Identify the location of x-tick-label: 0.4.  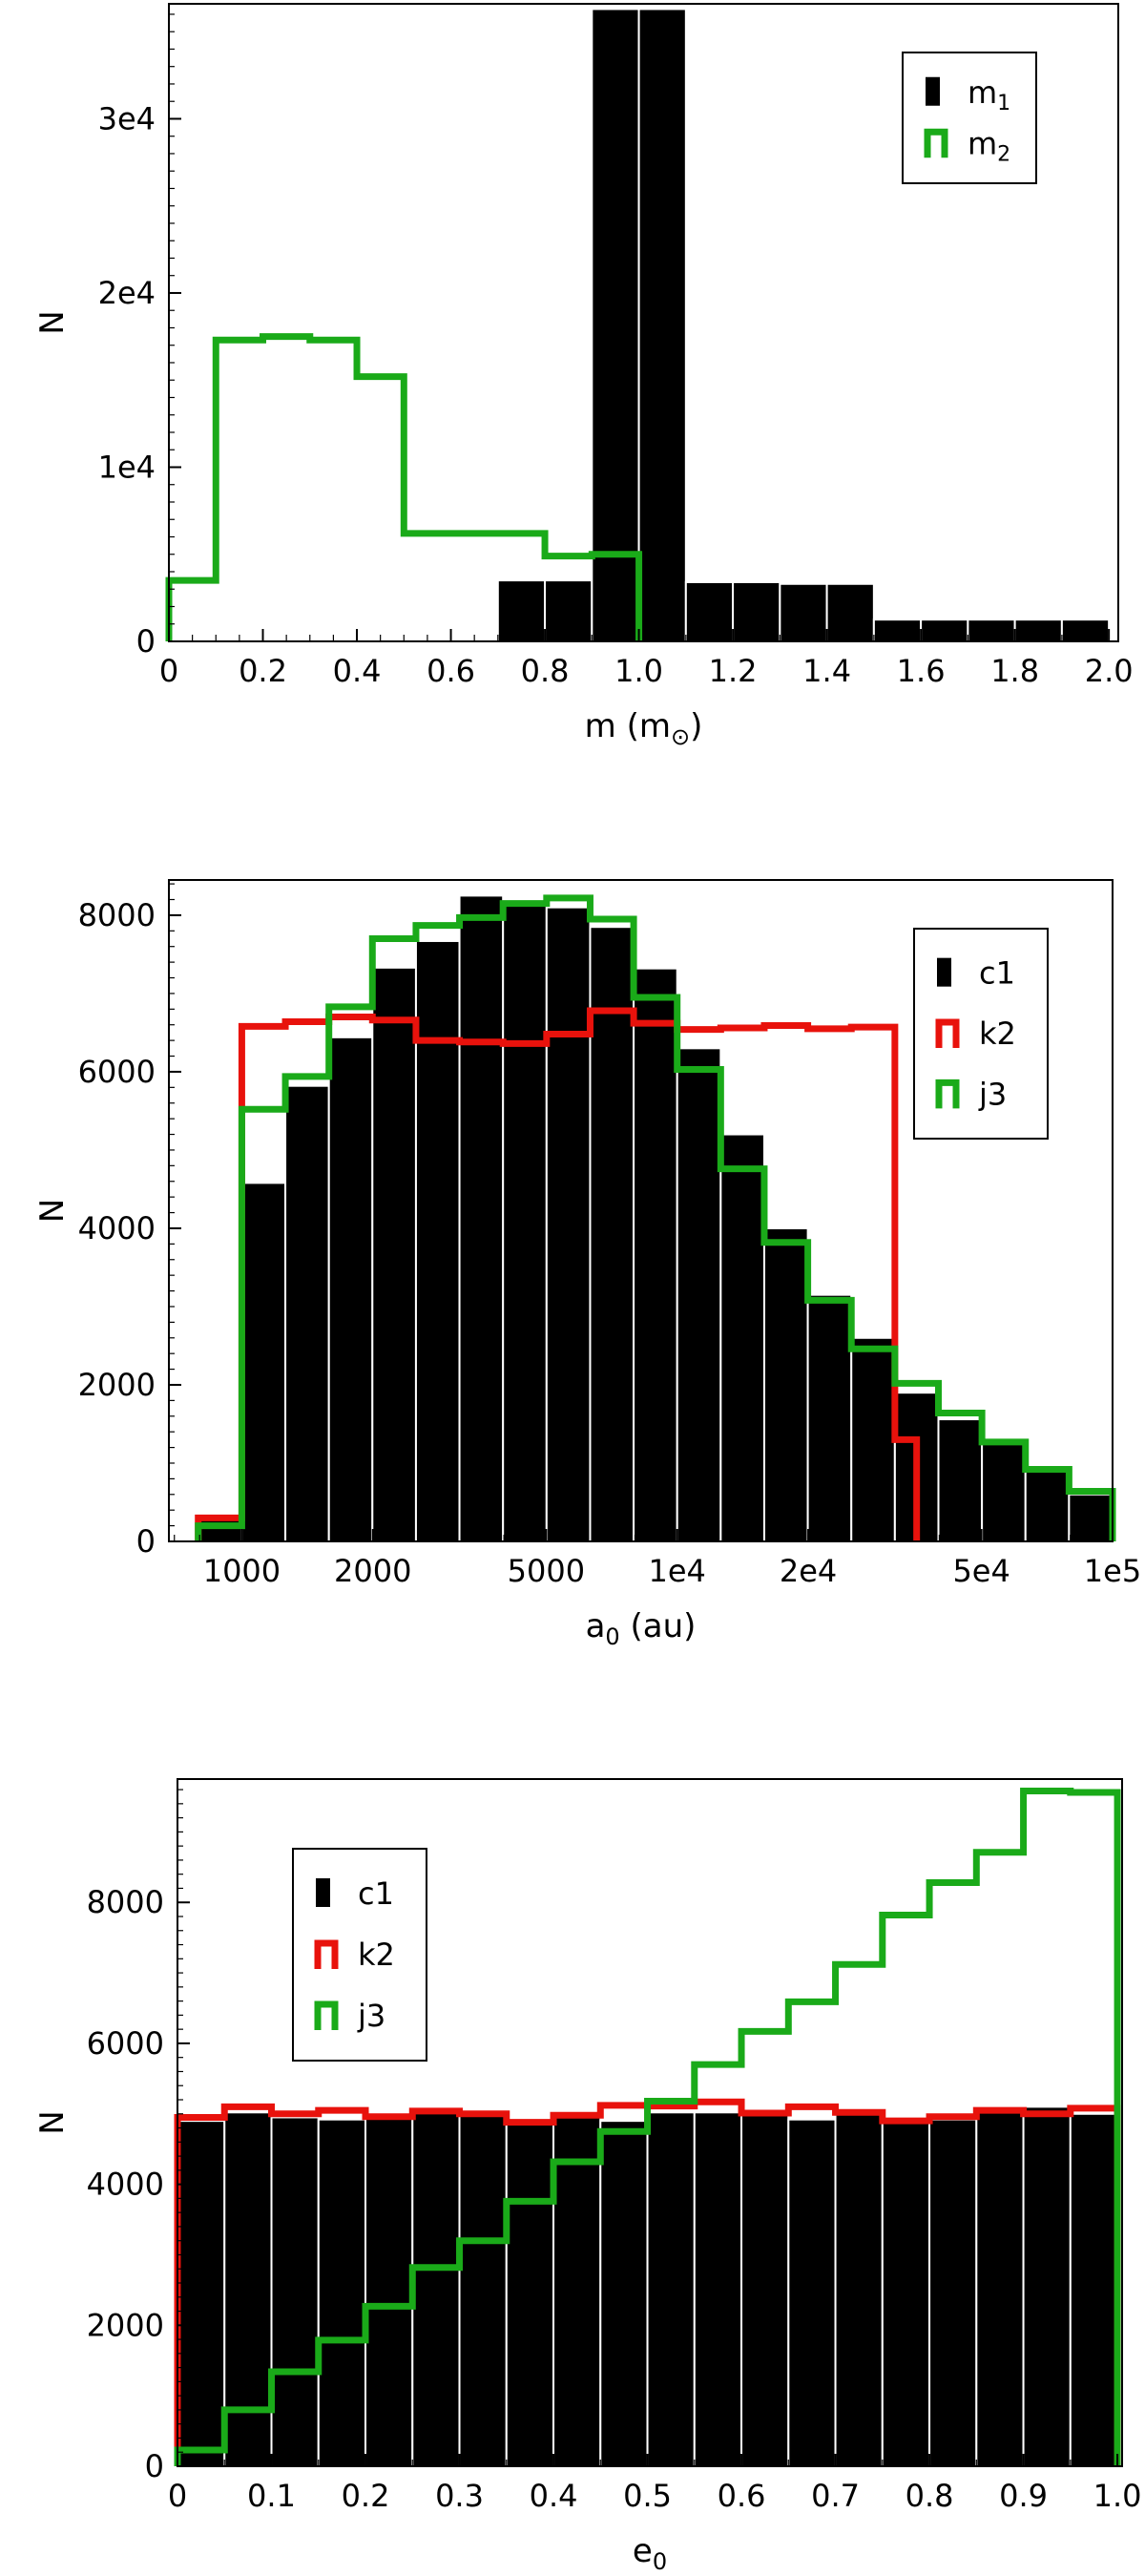
(357, 671).